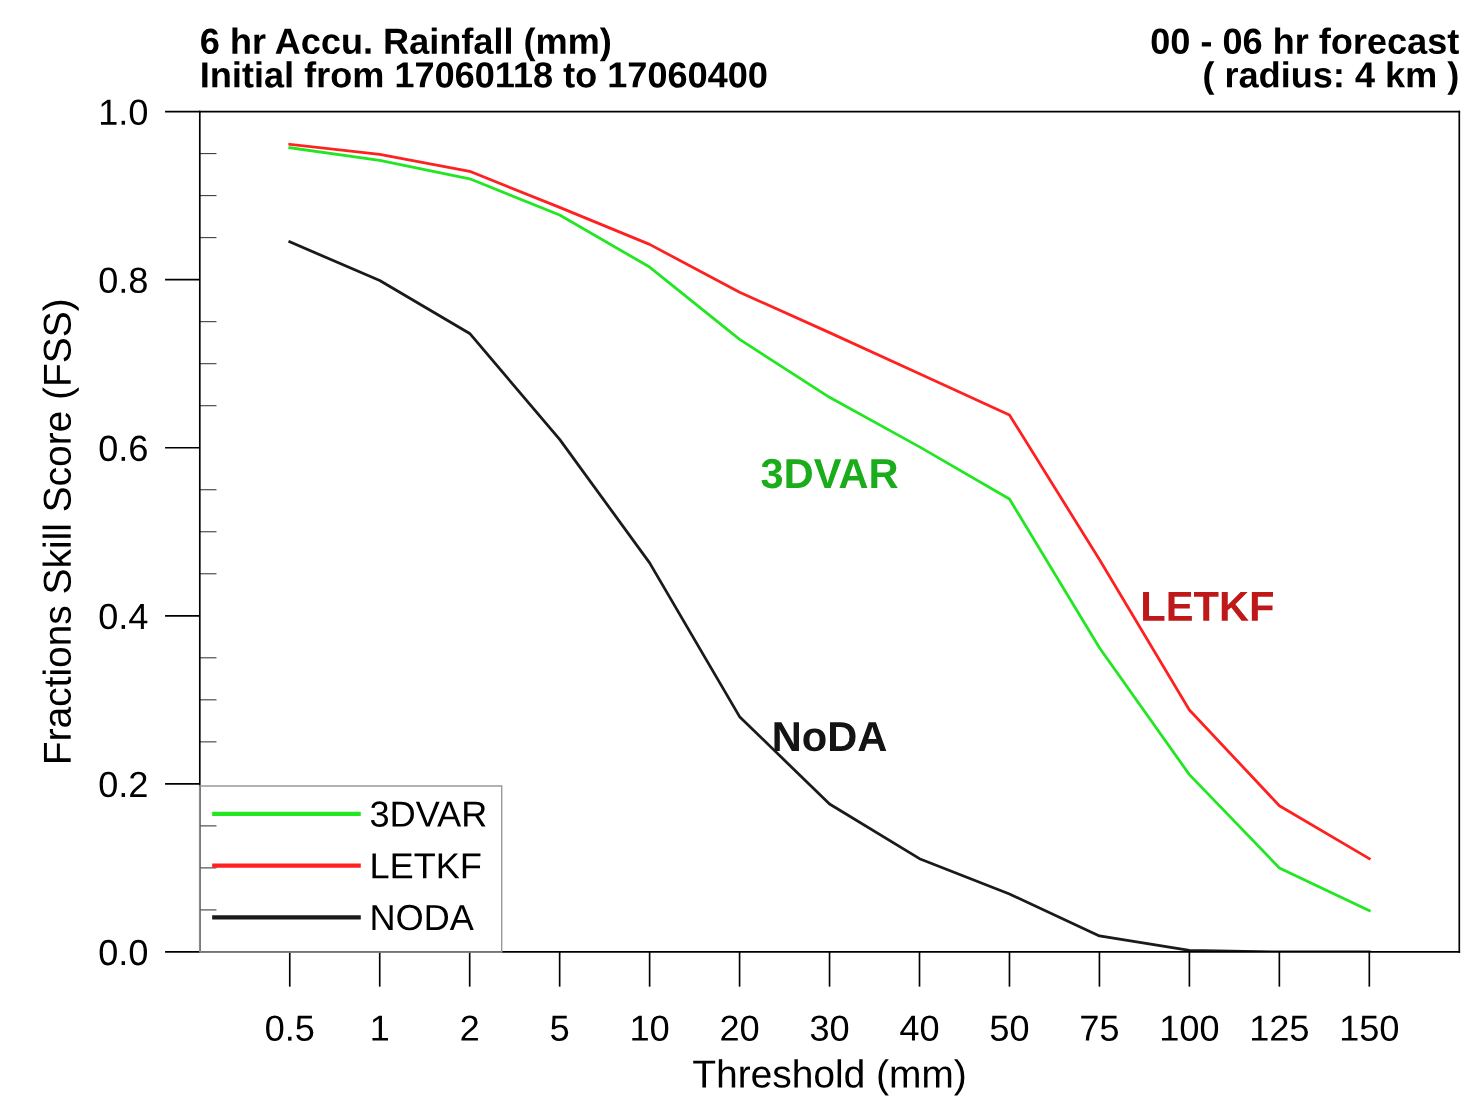 The height and width of the screenshot is (1116, 1480). Describe the element at coordinates (428, 814) in the screenshot. I see `legend-label: 3DVAR` at that location.